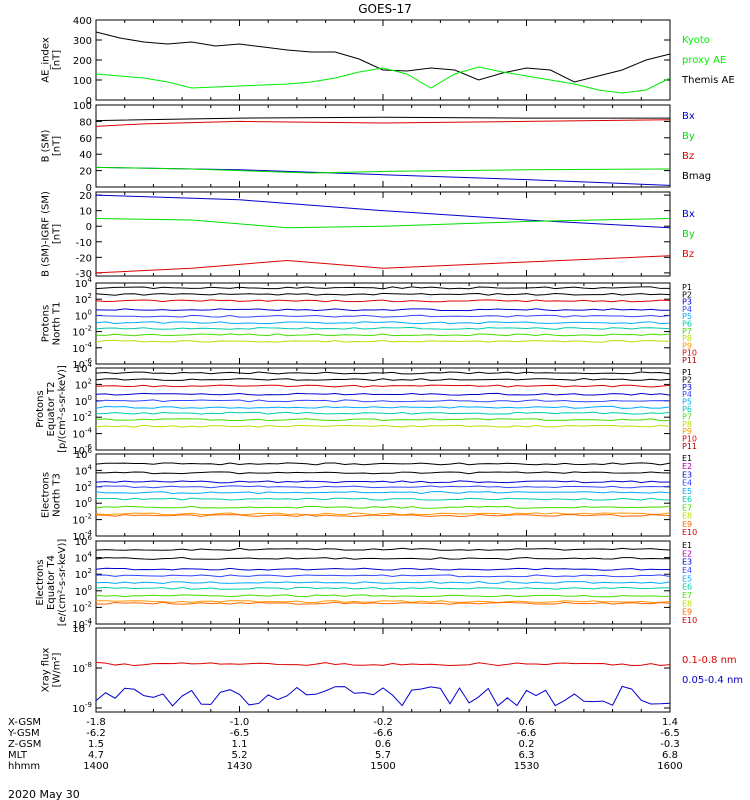 The height and width of the screenshot is (800, 750). Describe the element at coordinates (240, 744) in the screenshot. I see `x-row-value: 1.1` at that location.